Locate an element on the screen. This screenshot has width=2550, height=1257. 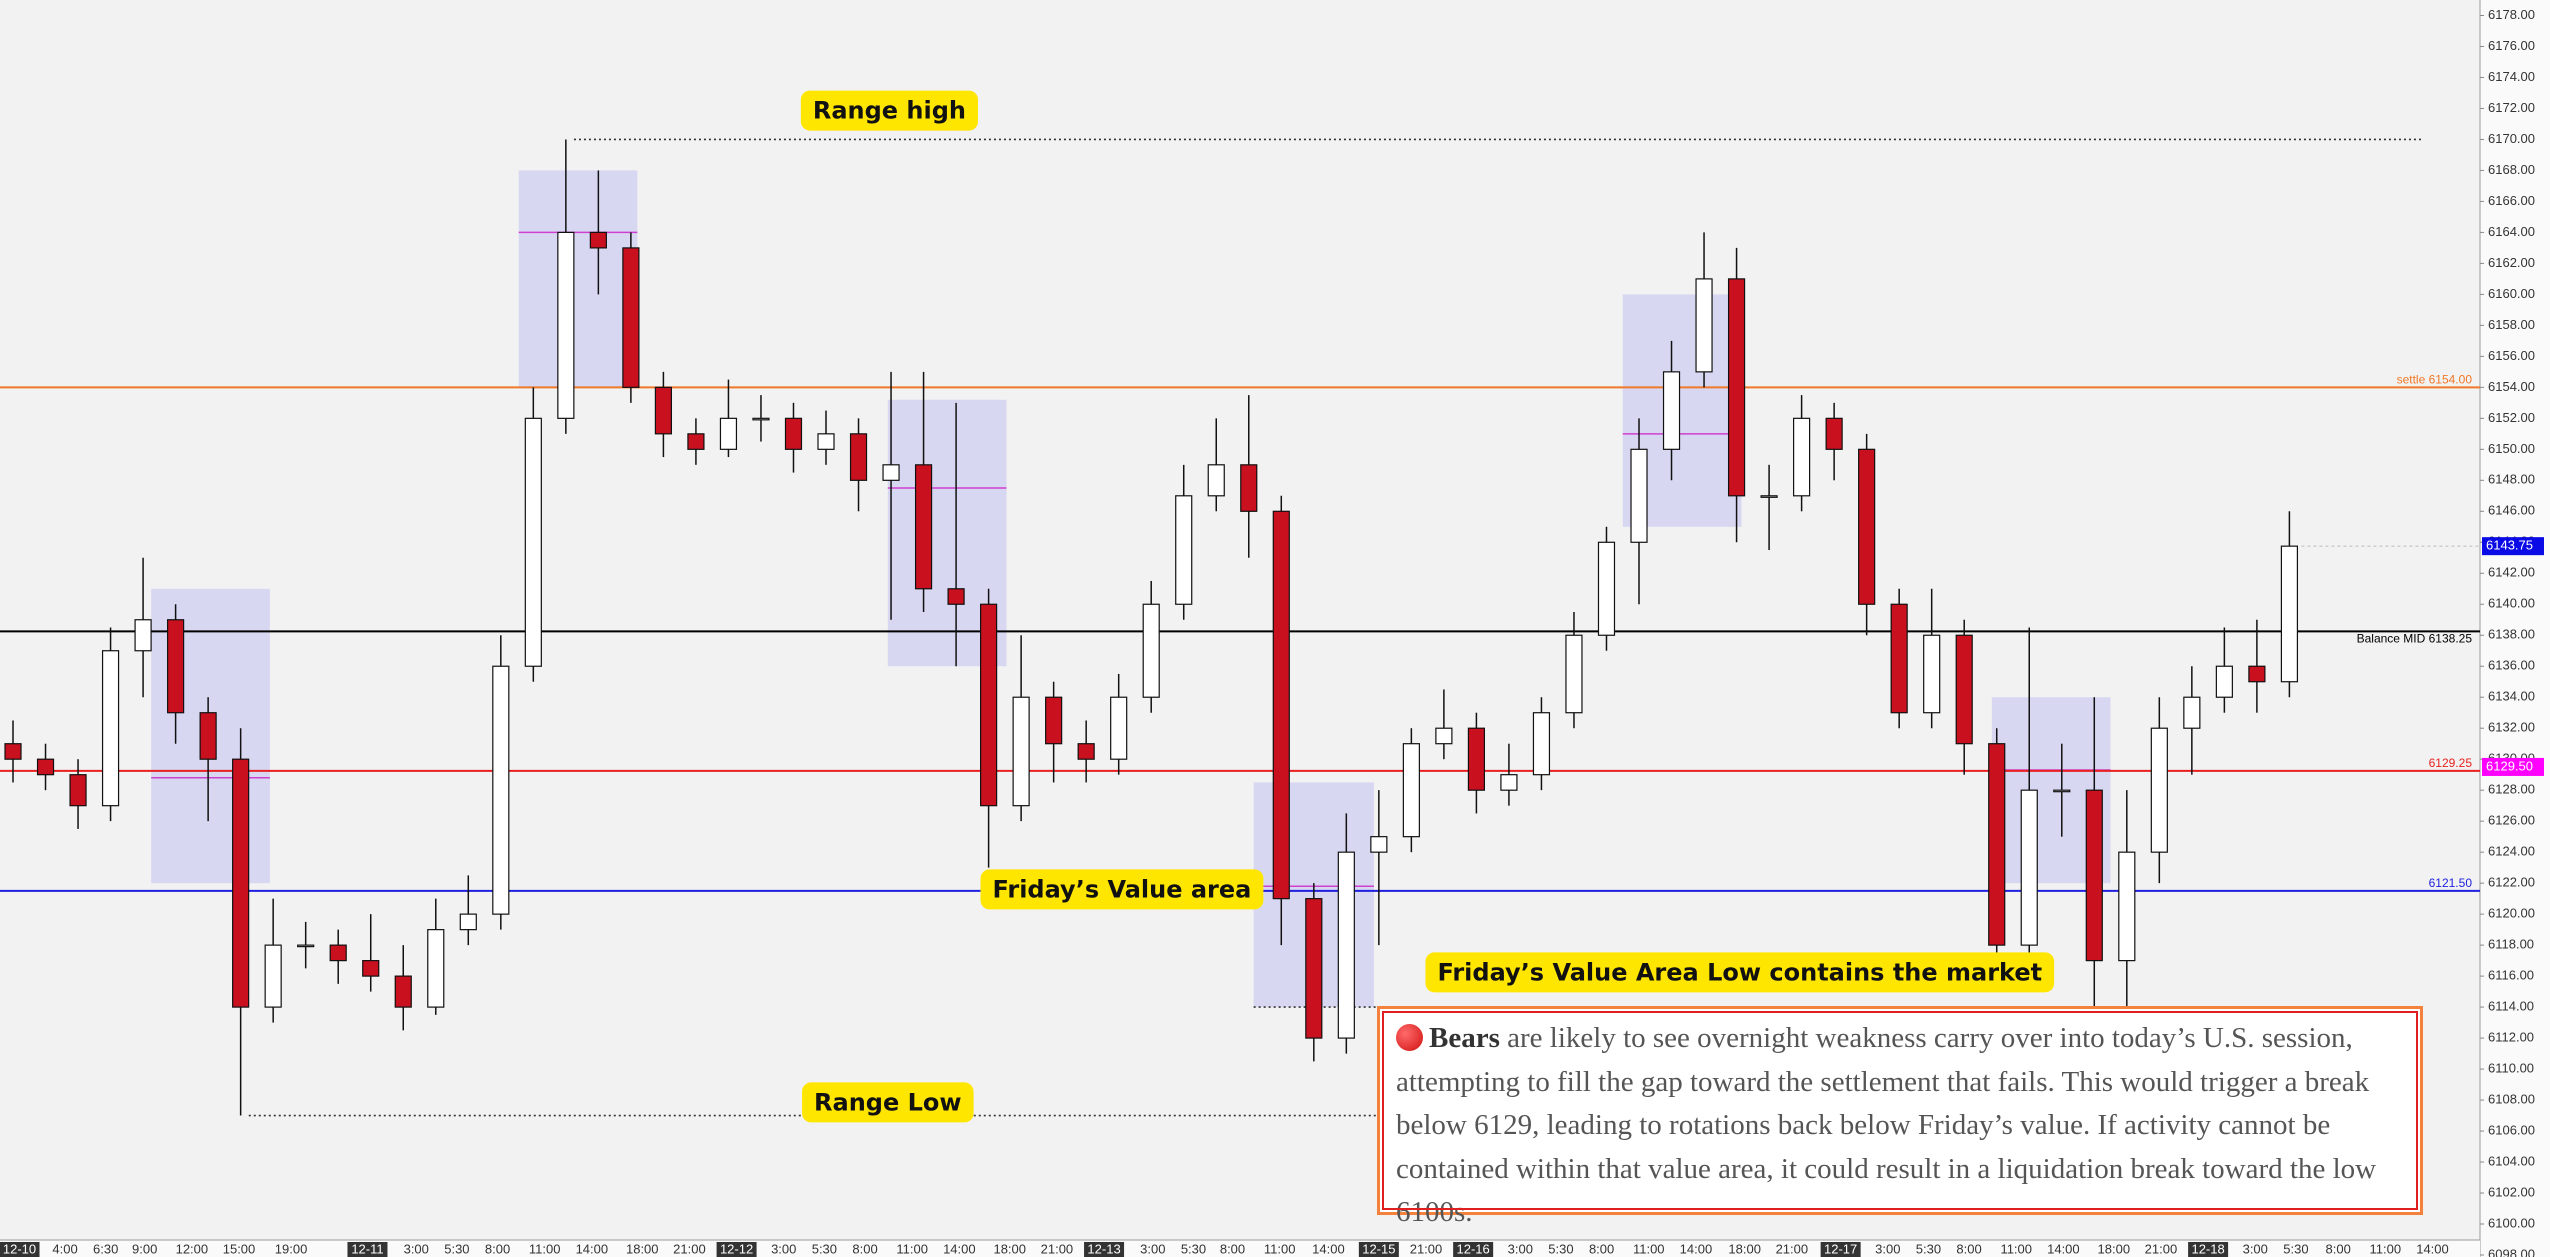
red-circle-icon is located at coordinates (1409, 1037).